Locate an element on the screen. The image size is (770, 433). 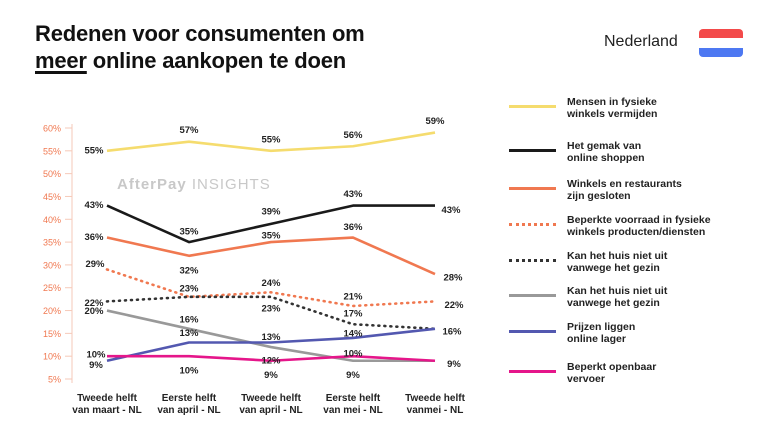
watermark-suffix: INSIGHTS is located at coordinates (231, 184).